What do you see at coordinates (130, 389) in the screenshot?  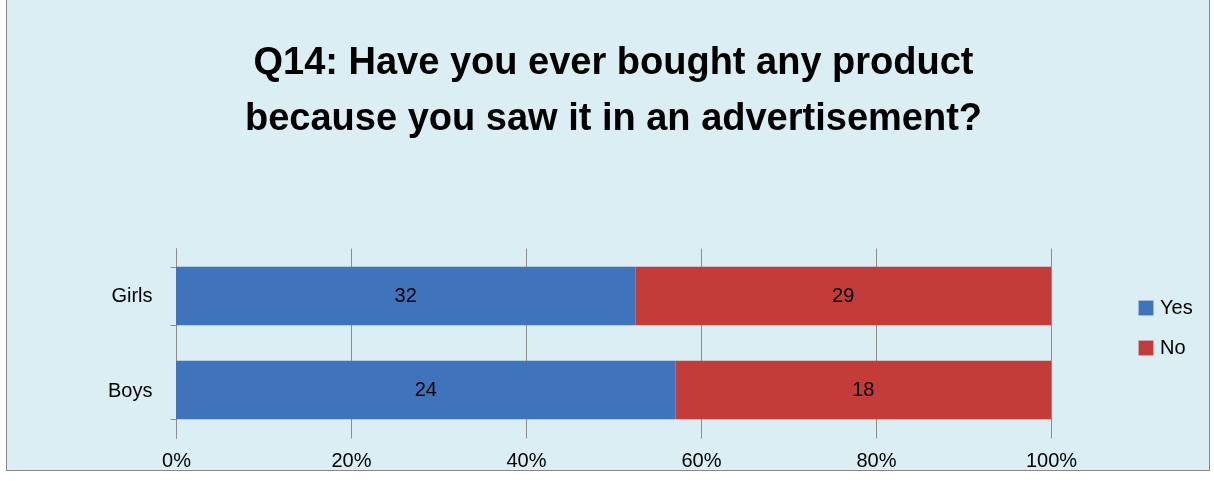 I see `y-tick-label: Boys` at bounding box center [130, 389].